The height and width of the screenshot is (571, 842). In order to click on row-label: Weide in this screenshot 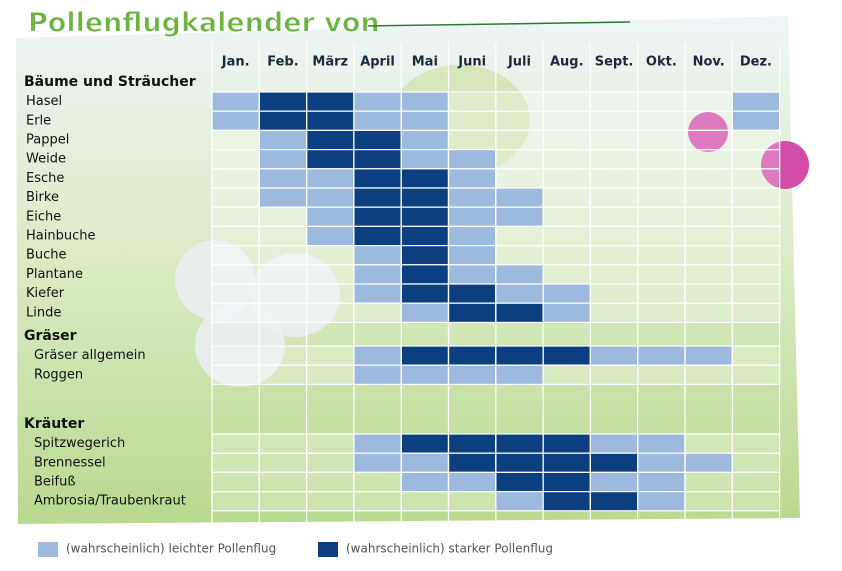, I will do `click(46, 159)`.